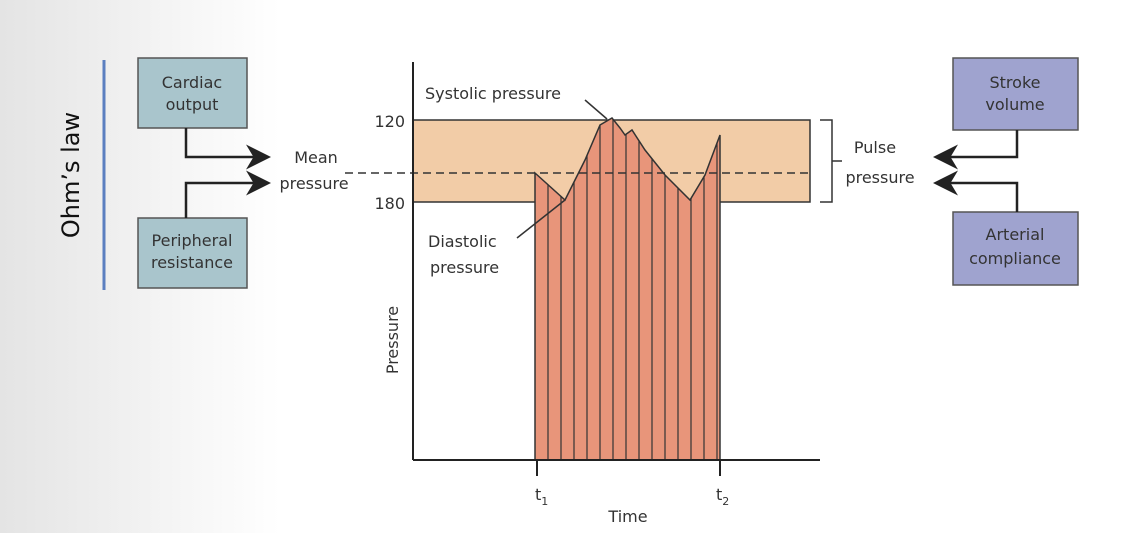  Describe the element at coordinates (1015, 82) in the screenshot. I see `box-label: Stroke` at that location.